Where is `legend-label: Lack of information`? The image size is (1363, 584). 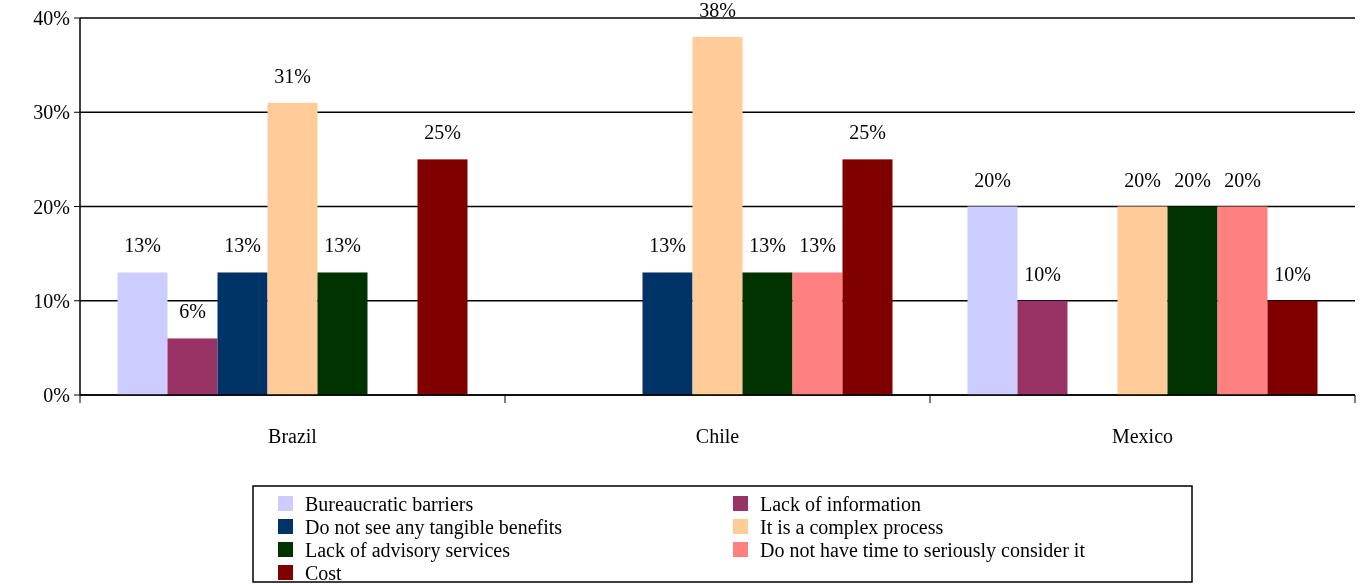 legend-label: Lack of information is located at coordinates (841, 504).